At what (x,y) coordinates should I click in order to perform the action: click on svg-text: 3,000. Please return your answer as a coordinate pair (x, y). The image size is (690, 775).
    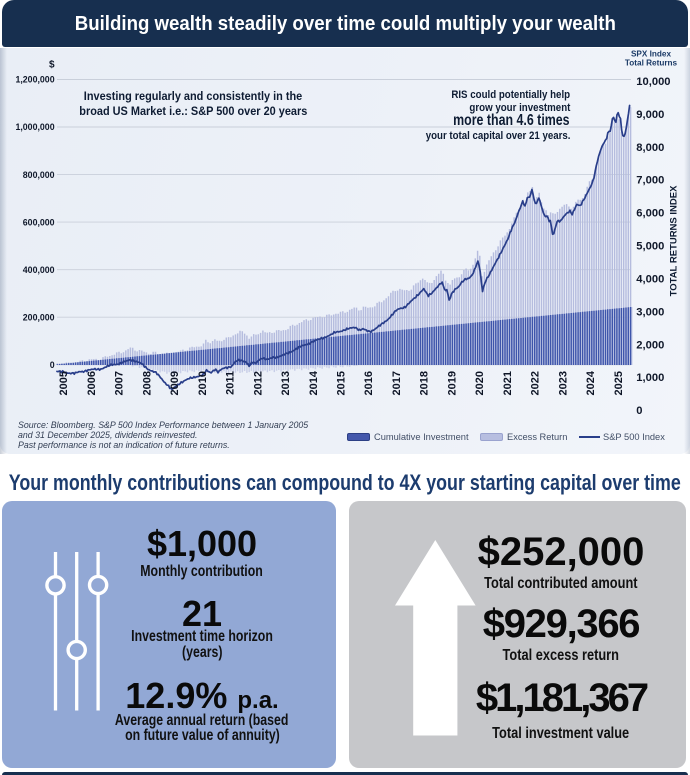
    Looking at the image, I should click on (650, 312).